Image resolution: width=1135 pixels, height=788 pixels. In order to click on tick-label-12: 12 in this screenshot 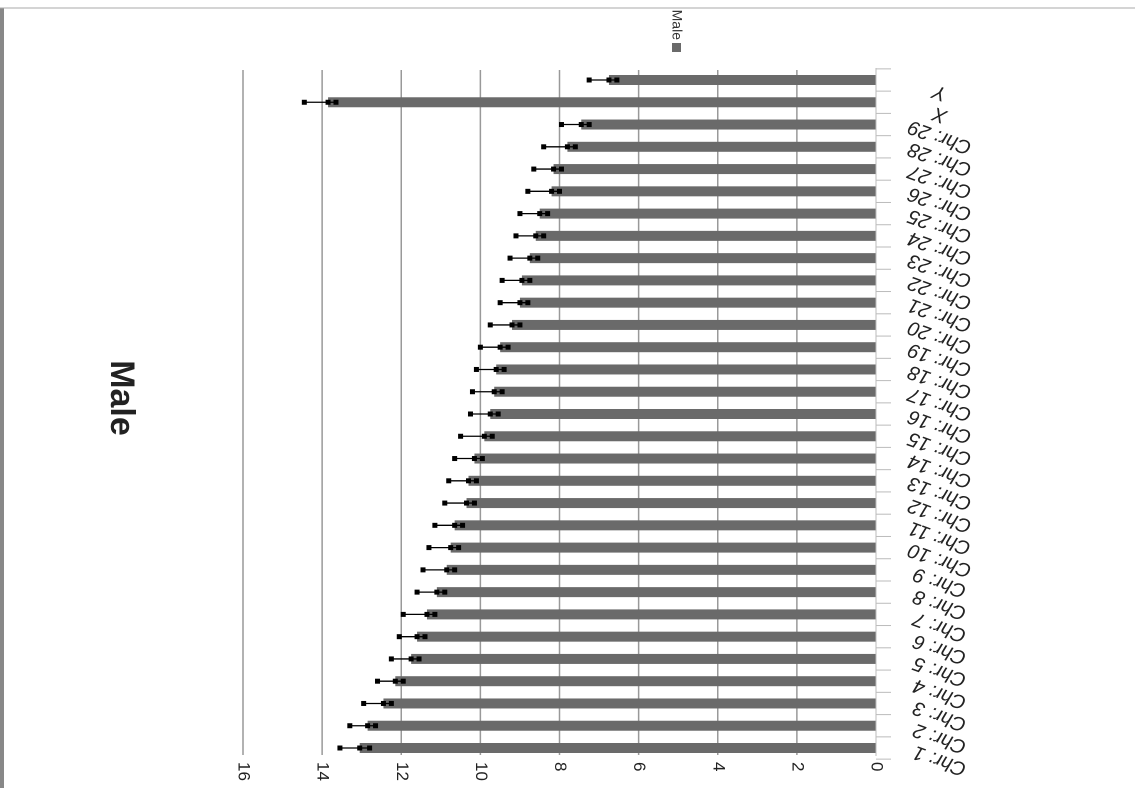, I will do `click(402, 771)`.